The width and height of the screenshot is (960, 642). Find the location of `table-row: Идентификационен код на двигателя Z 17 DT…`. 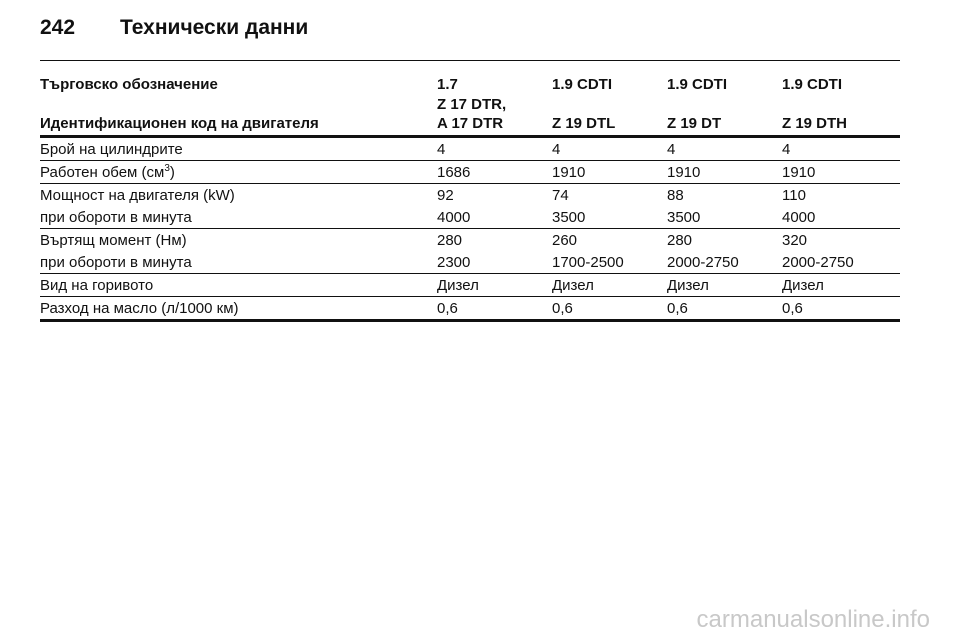

table-row: Идентификационен код на двигателя Z 17 DT… is located at coordinates (470, 116).